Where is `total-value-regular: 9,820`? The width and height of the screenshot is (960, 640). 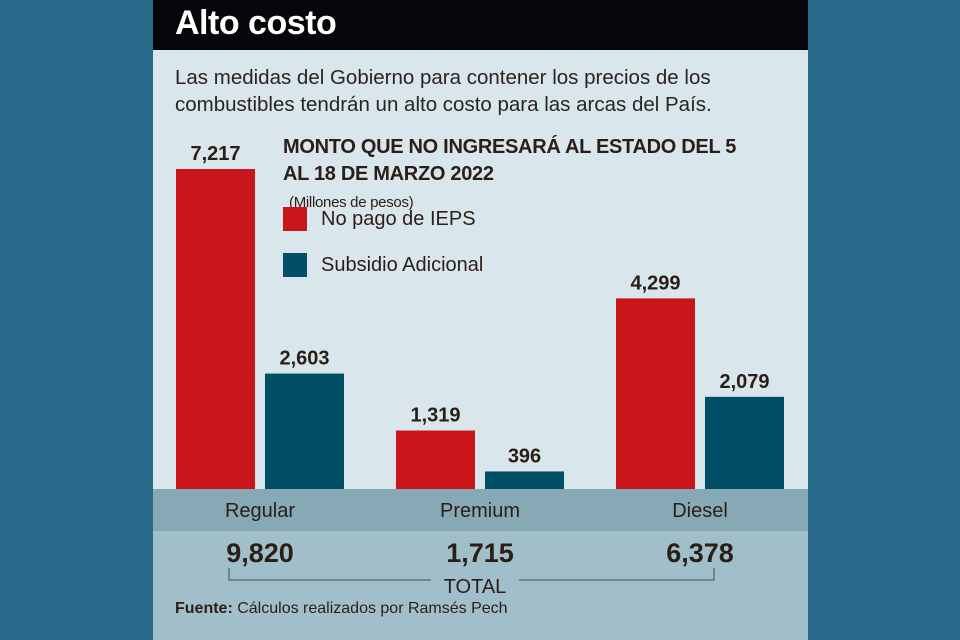 total-value-regular: 9,820 is located at coordinates (260, 553).